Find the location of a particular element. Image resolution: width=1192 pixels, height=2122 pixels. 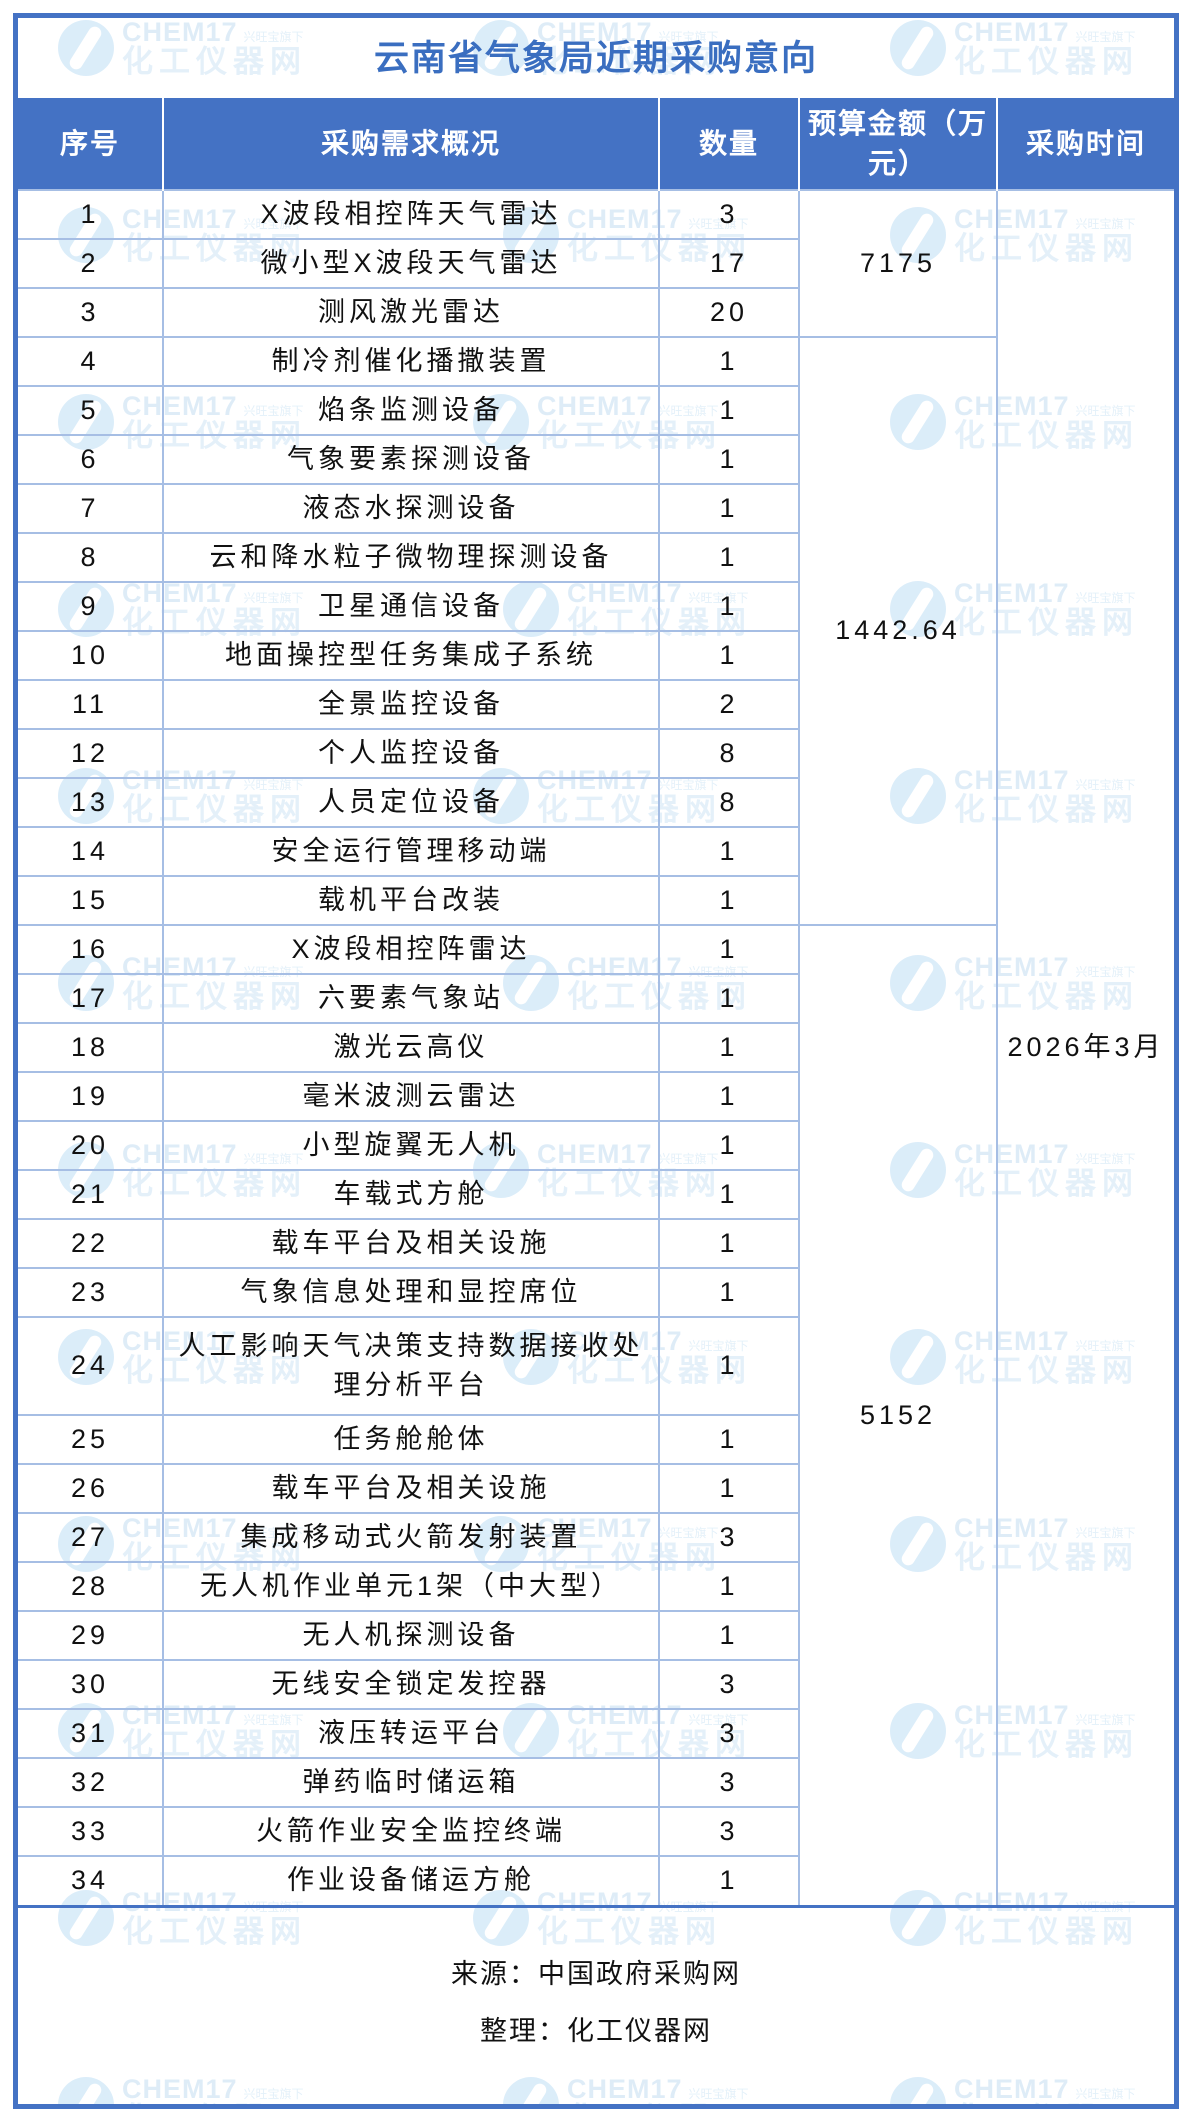

table-row: 14 安全运行管理移动端 1 is located at coordinates (596, 851).